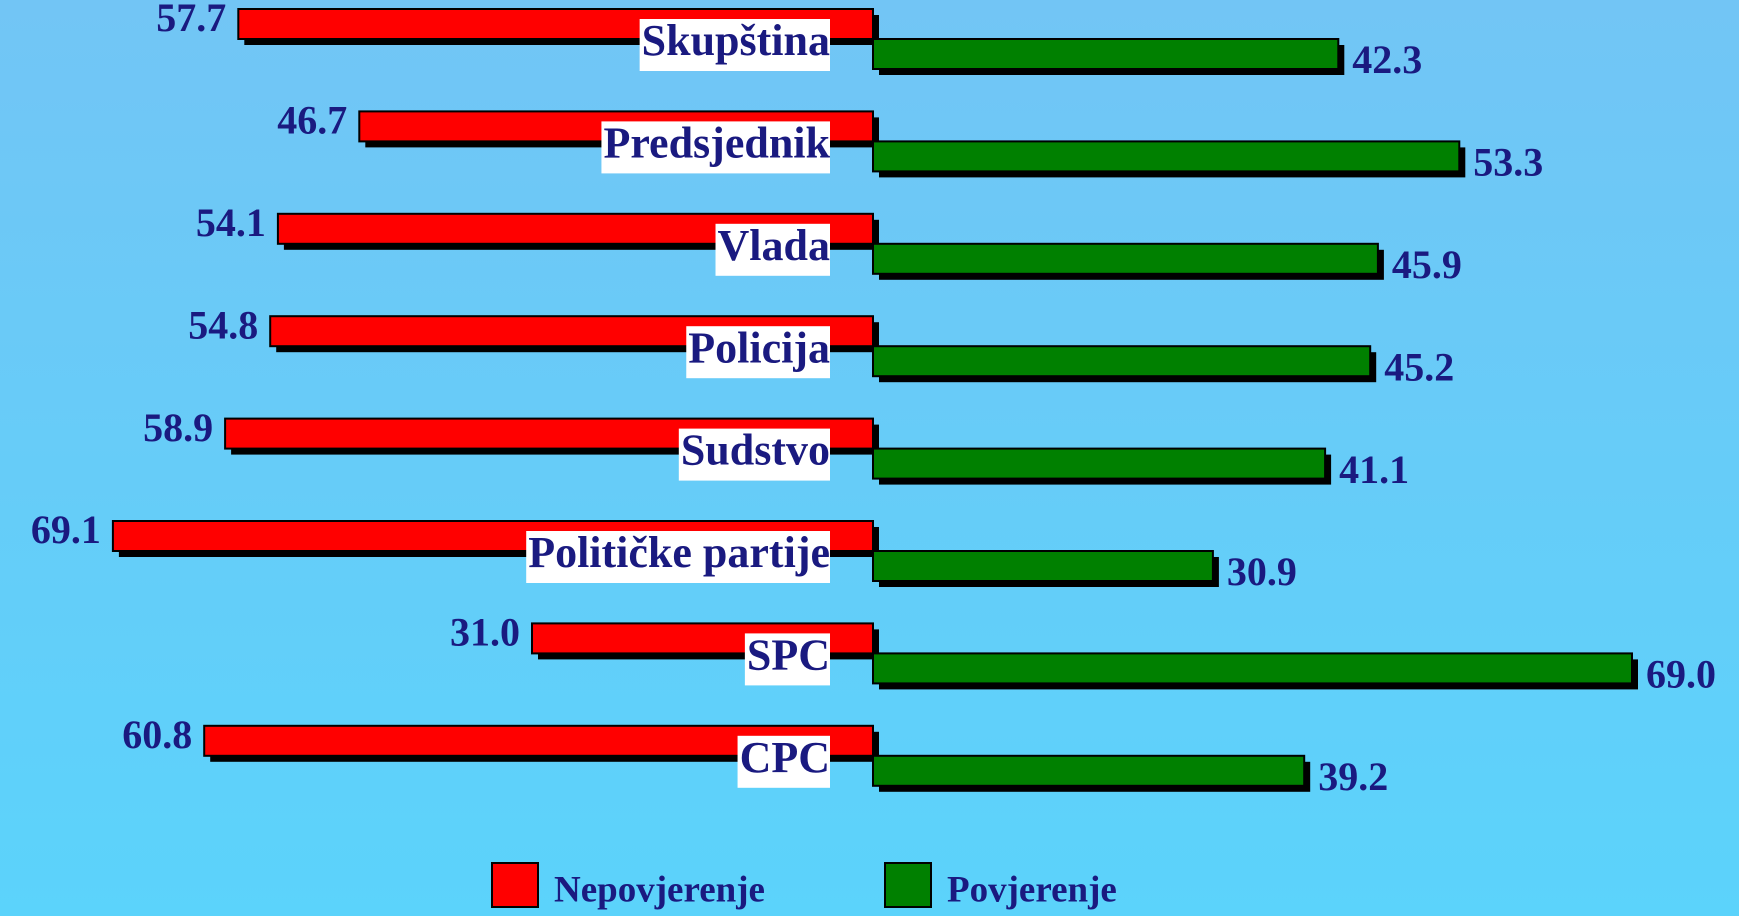  I want to click on category-label: CPC, so click(785, 757).